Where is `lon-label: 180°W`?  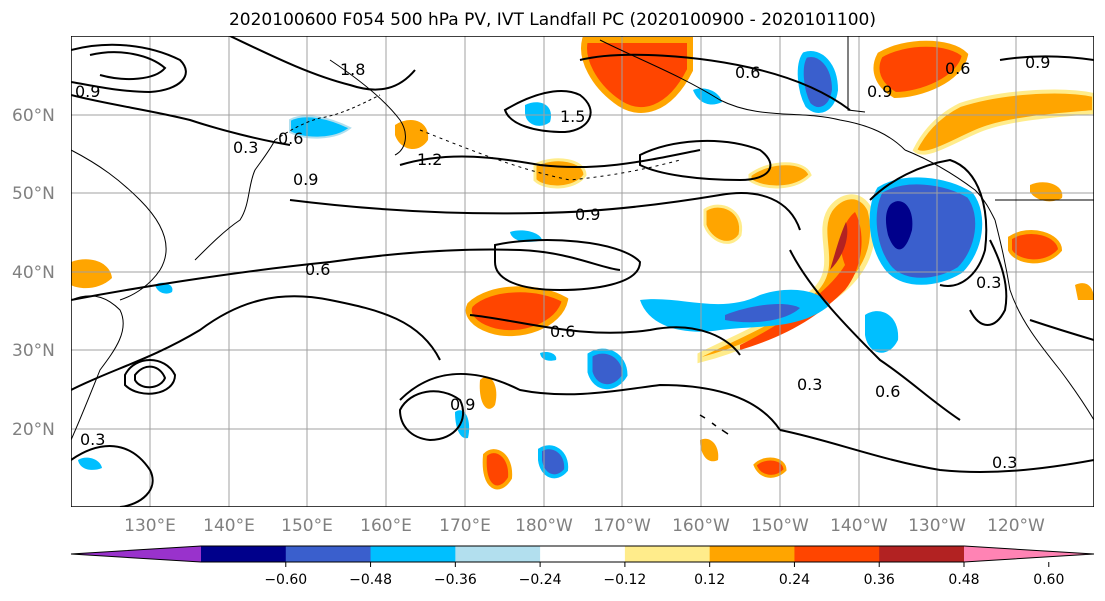
lon-label: 180°W is located at coordinates (544, 526).